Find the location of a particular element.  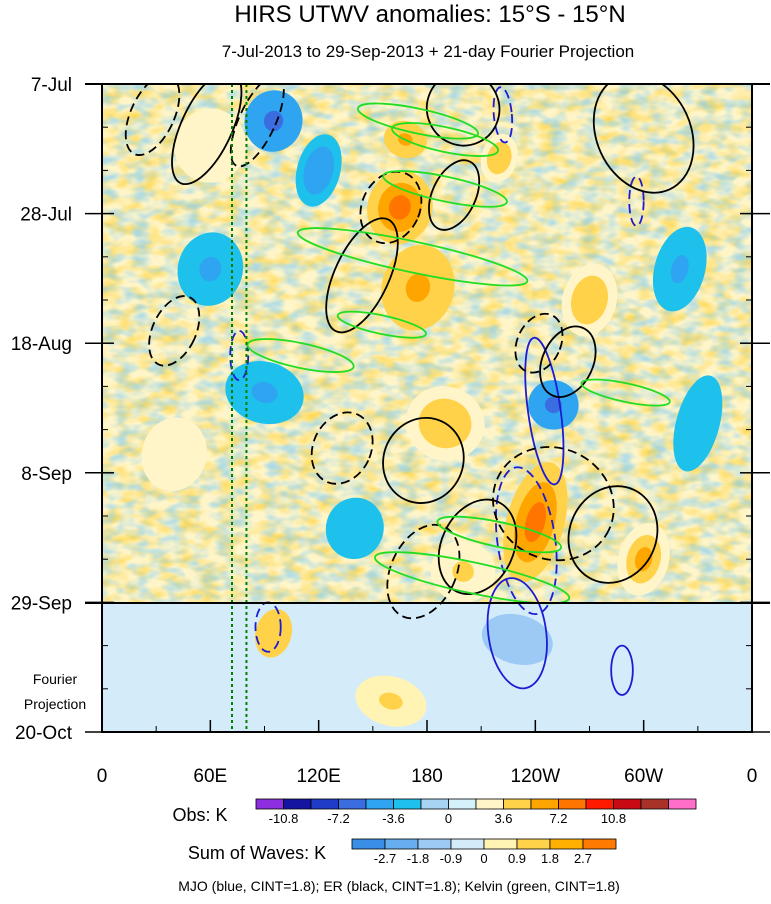

waves-colorbar-tick-label-3: 0 is located at coordinates (483, 858).